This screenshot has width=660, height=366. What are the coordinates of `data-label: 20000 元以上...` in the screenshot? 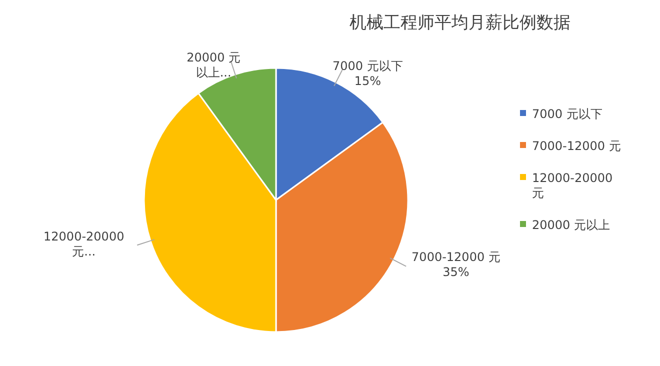 It's located at (213, 65).